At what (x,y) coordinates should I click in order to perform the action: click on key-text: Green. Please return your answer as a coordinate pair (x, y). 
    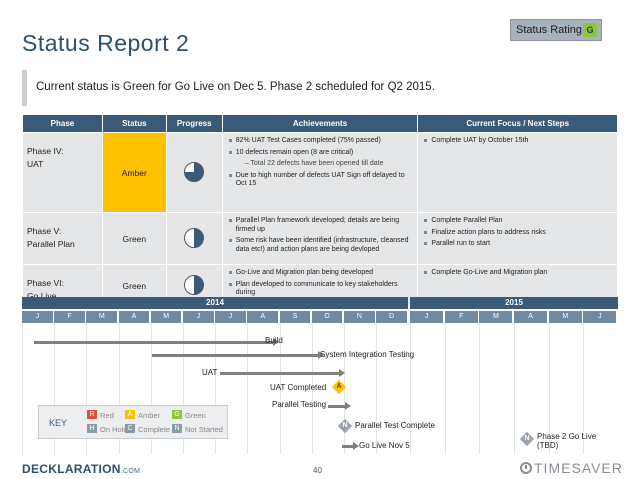
    Looking at the image, I should click on (195, 415).